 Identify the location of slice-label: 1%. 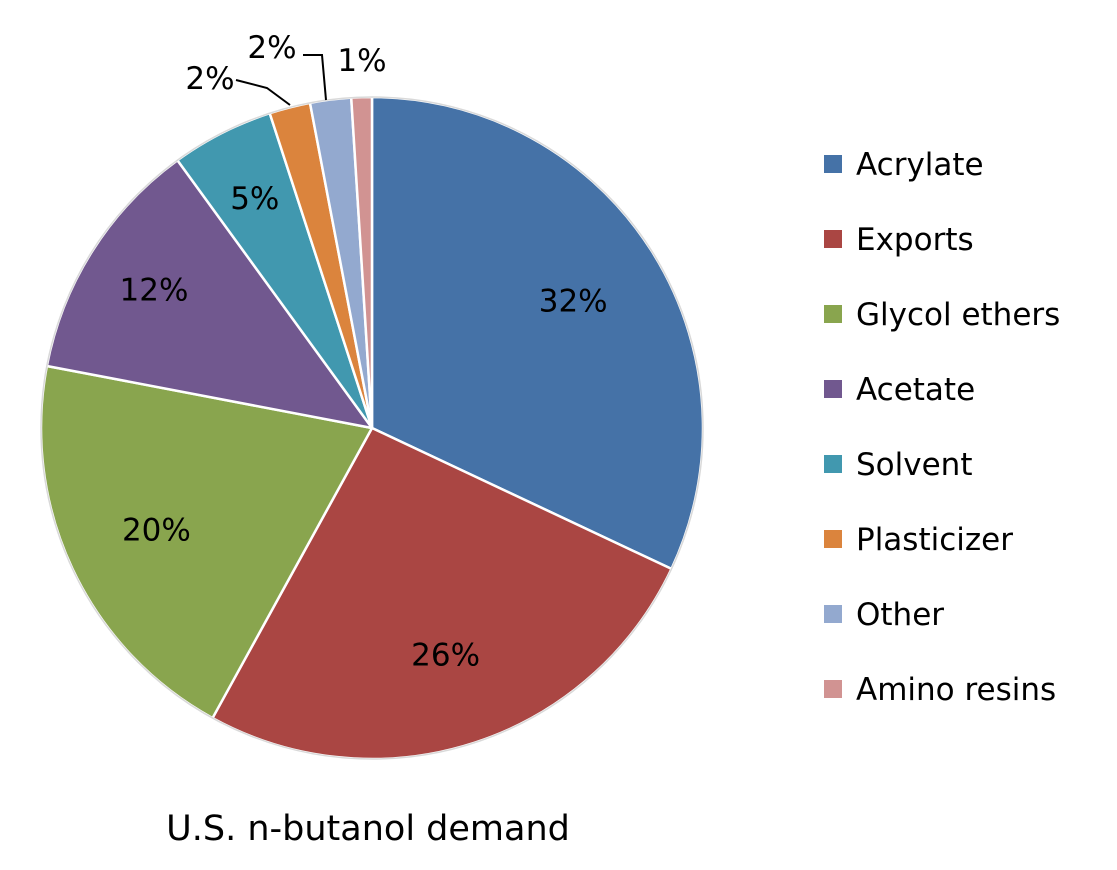
(361, 61).